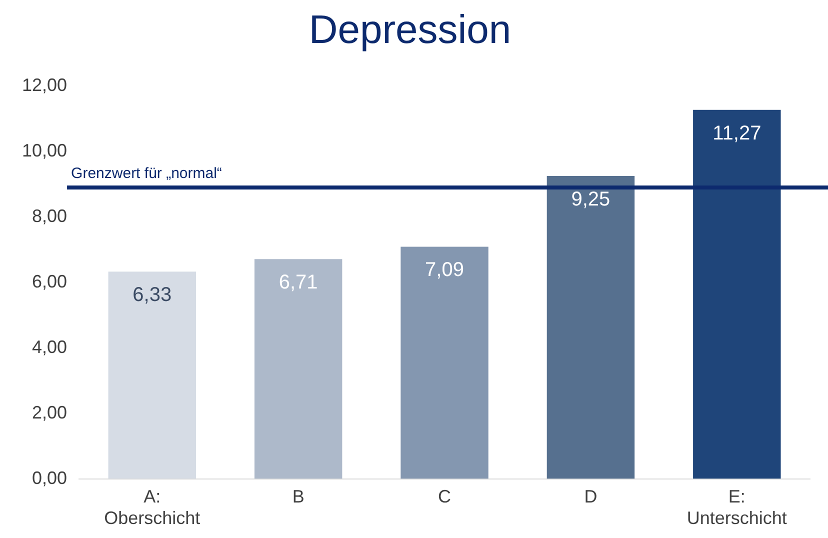 This screenshot has height=538, width=828. Describe the element at coordinates (736, 507) in the screenshot. I see `x-tick-label: E: Unterschicht` at that location.